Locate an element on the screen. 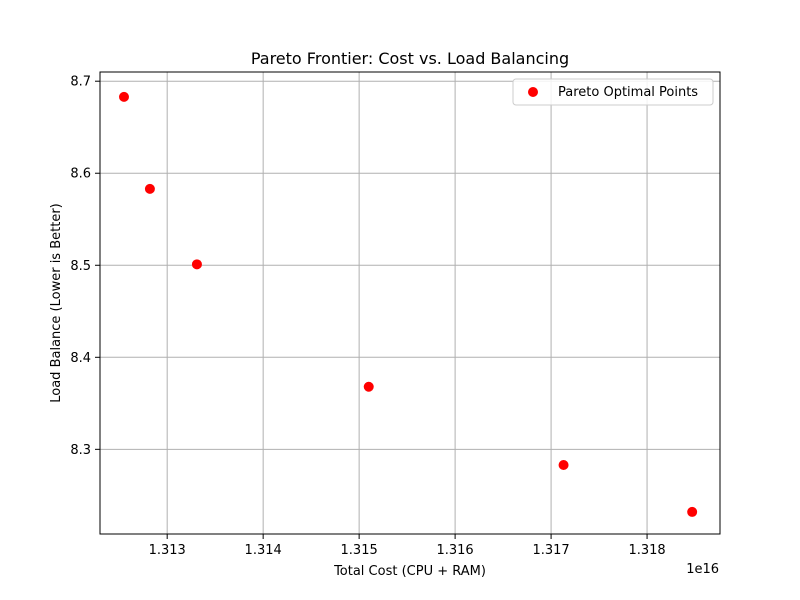 The height and width of the screenshot is (600, 800). legend-box is located at coordinates (613, 92).